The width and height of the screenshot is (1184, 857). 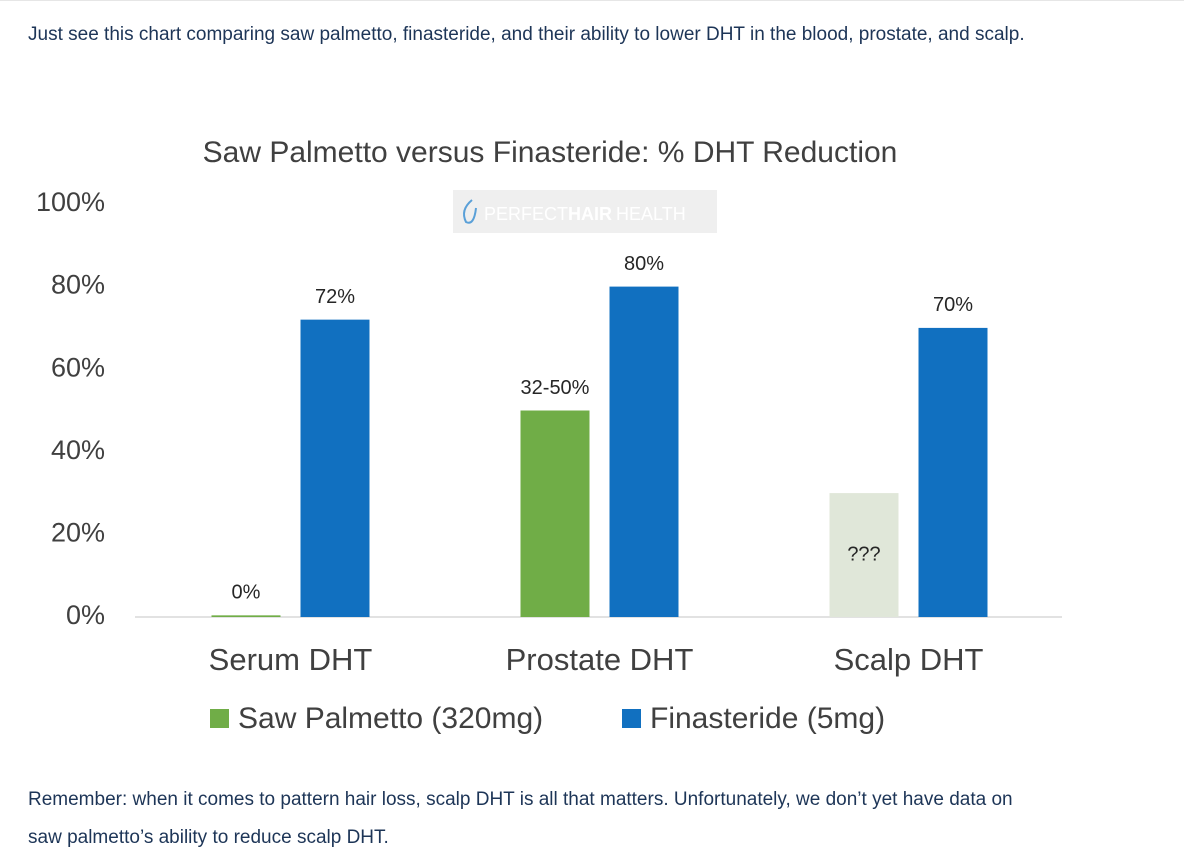 What do you see at coordinates (555, 388) in the screenshot?
I see `data-label: 32-50%` at bounding box center [555, 388].